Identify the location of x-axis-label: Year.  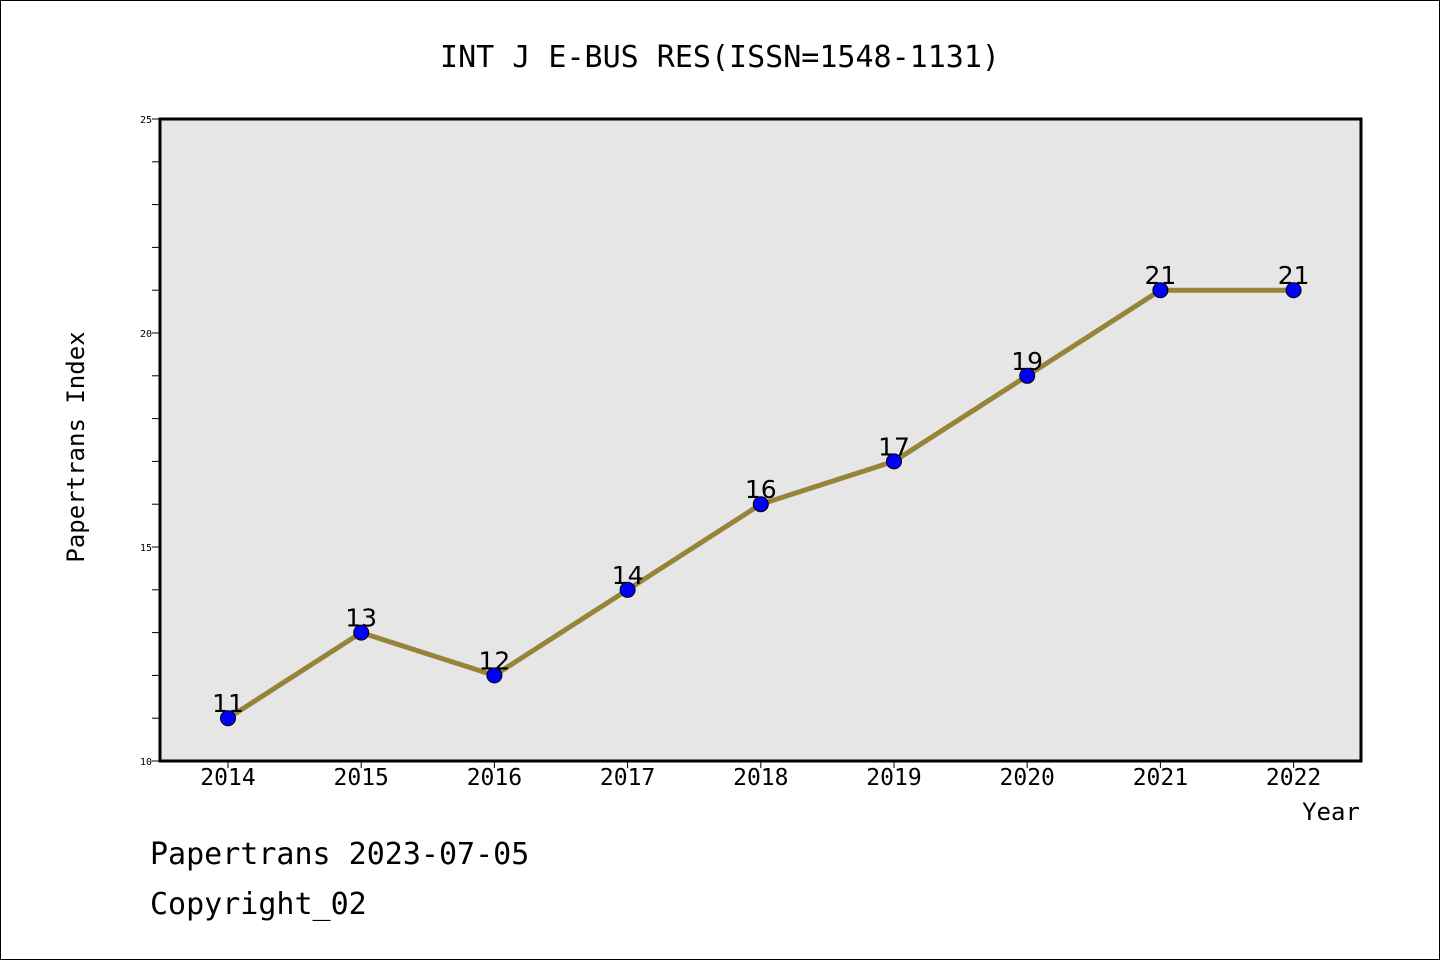
(1331, 812).